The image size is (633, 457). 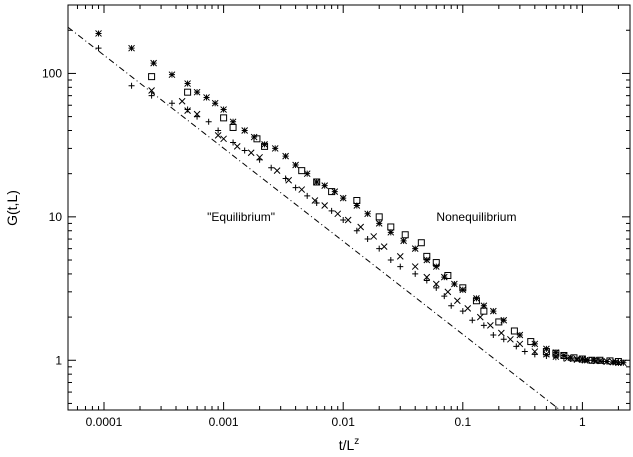 I want to click on x-tick-label: 0.1, so click(x=462, y=422).